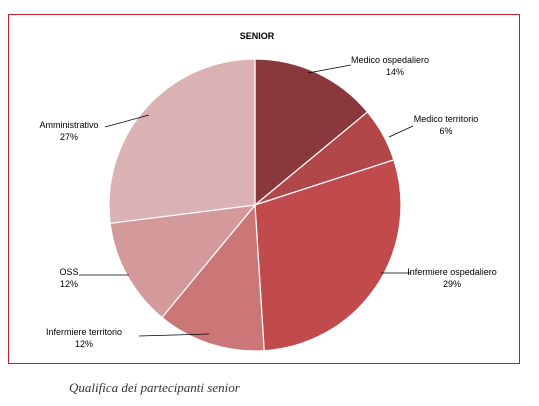 The width and height of the screenshot is (539, 406). I want to click on slice-label-oss: OSS, so click(68, 272).